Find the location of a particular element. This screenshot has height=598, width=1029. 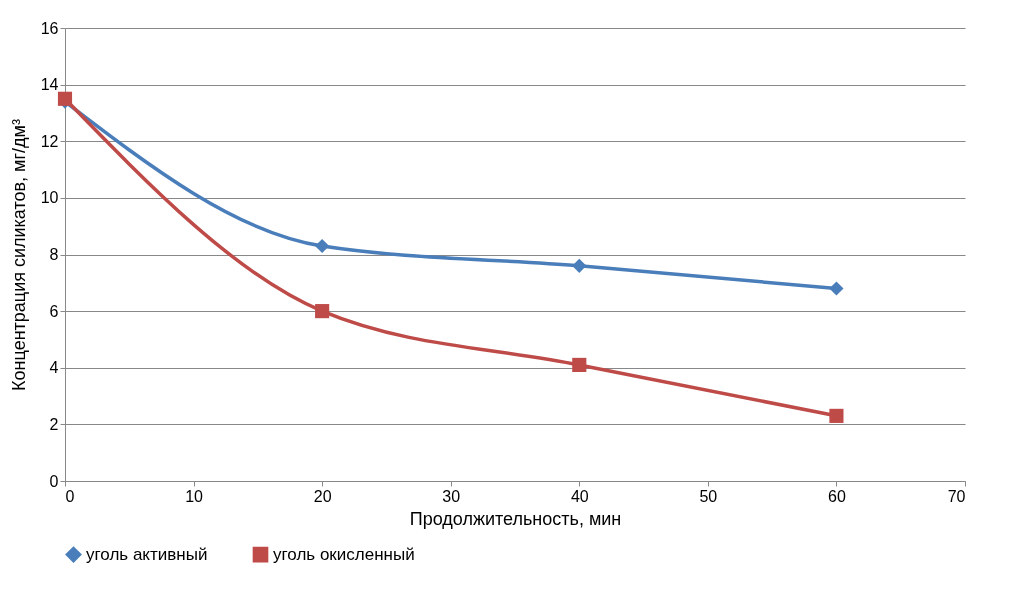

x-tick-label: 0 is located at coordinates (70, 496).